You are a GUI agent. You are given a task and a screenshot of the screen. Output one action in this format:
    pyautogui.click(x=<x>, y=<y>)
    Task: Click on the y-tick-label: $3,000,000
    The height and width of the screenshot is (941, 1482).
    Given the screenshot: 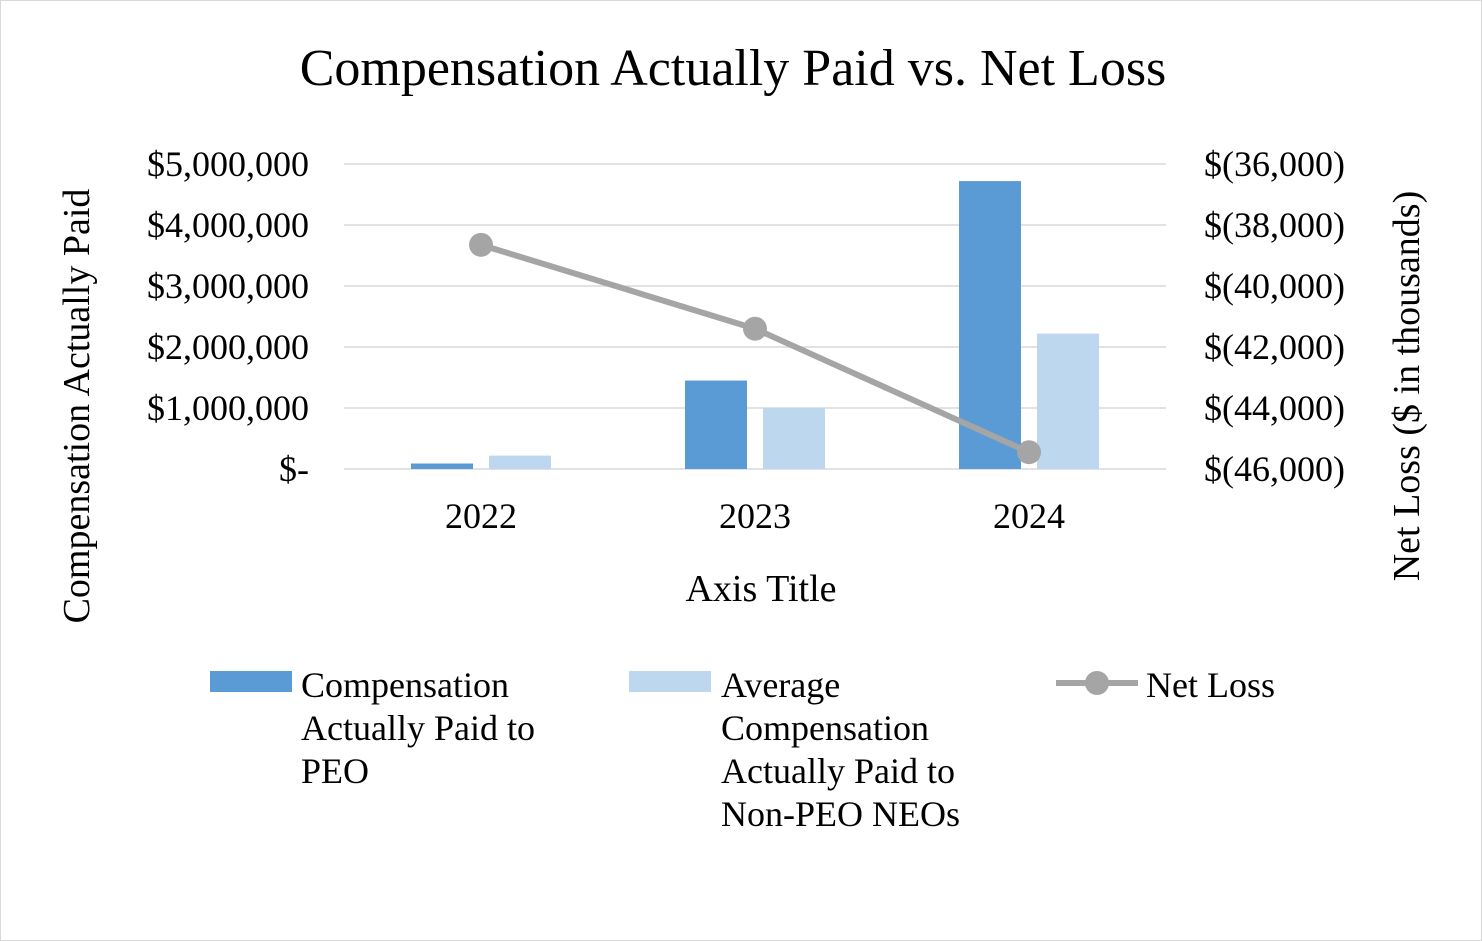 What is the action you would take?
    pyautogui.click(x=228, y=286)
    